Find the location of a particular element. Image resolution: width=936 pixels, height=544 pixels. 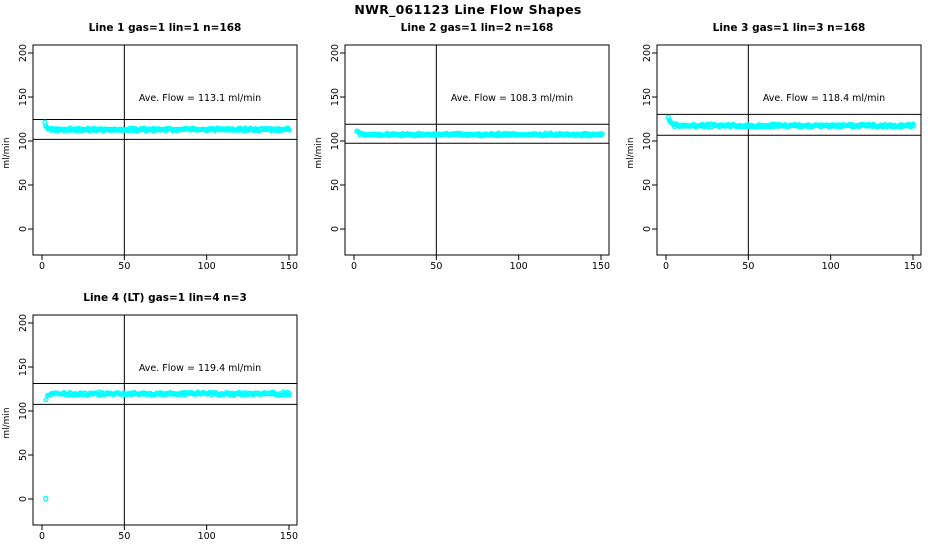

page-title: NWR_061123 Line Flow Shapes is located at coordinates (468, 9).